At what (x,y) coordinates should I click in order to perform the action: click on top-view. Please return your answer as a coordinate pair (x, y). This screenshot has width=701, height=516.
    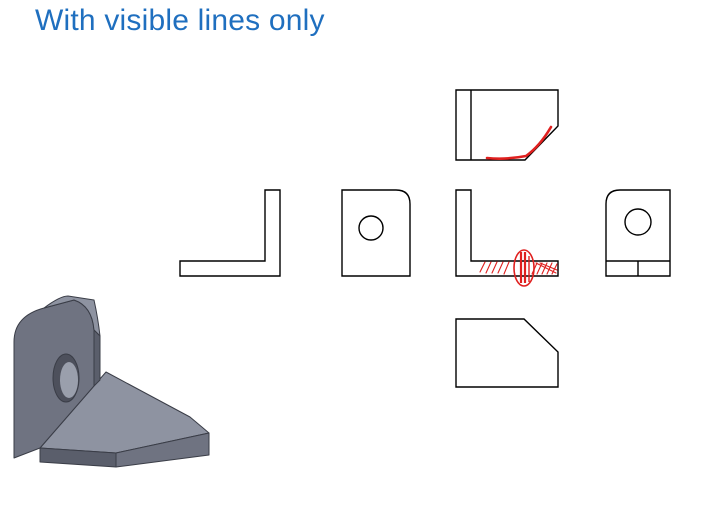
    Looking at the image, I should click on (507, 125).